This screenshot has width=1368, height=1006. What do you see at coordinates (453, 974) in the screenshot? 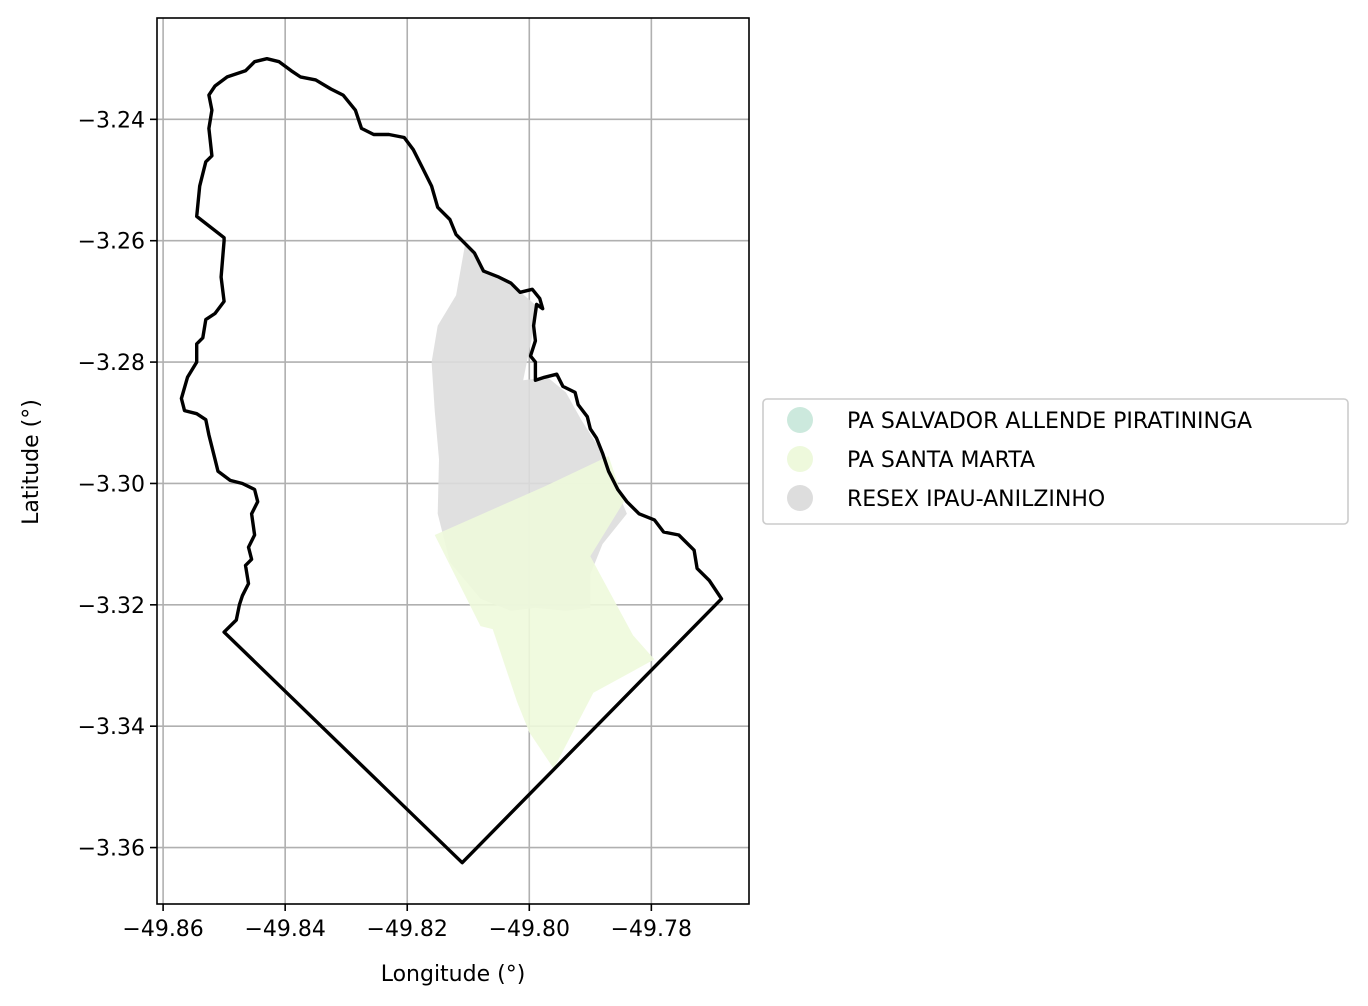
I see `x-axis-label: Longitude (°)` at bounding box center [453, 974].